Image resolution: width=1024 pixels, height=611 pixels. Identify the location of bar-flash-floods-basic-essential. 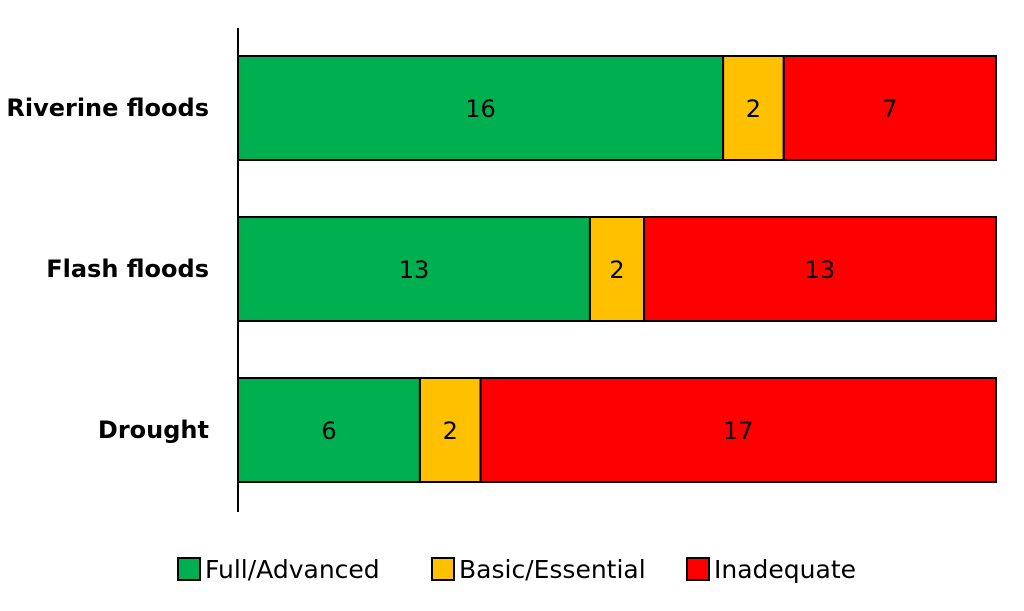
(617, 269).